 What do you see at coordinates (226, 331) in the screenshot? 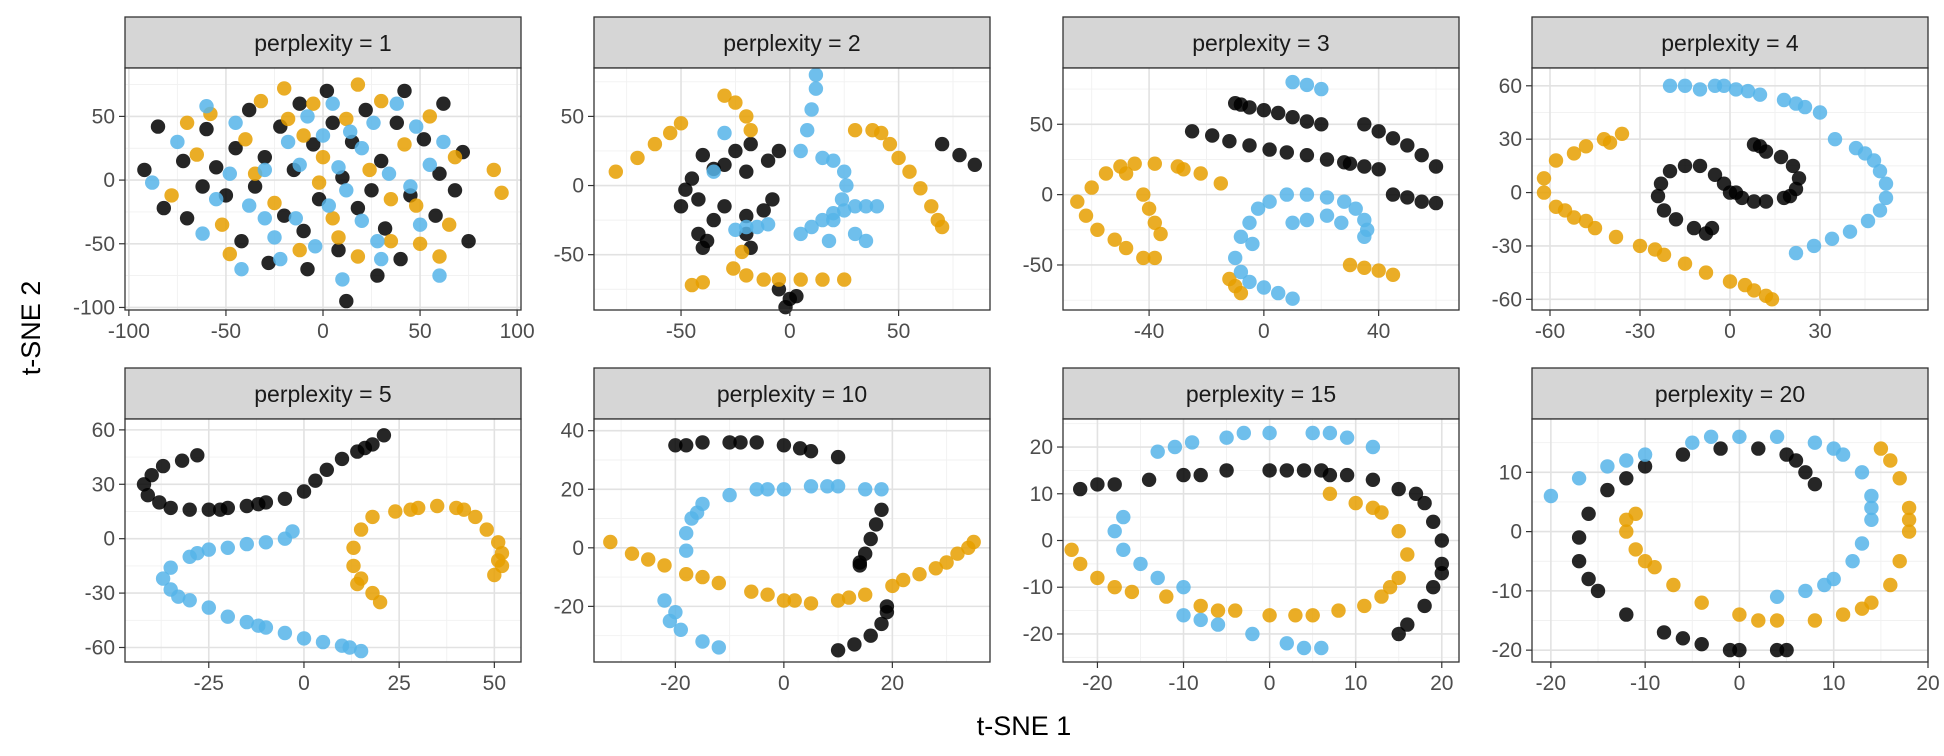
I see `x-tick-label: -50` at bounding box center [226, 331].